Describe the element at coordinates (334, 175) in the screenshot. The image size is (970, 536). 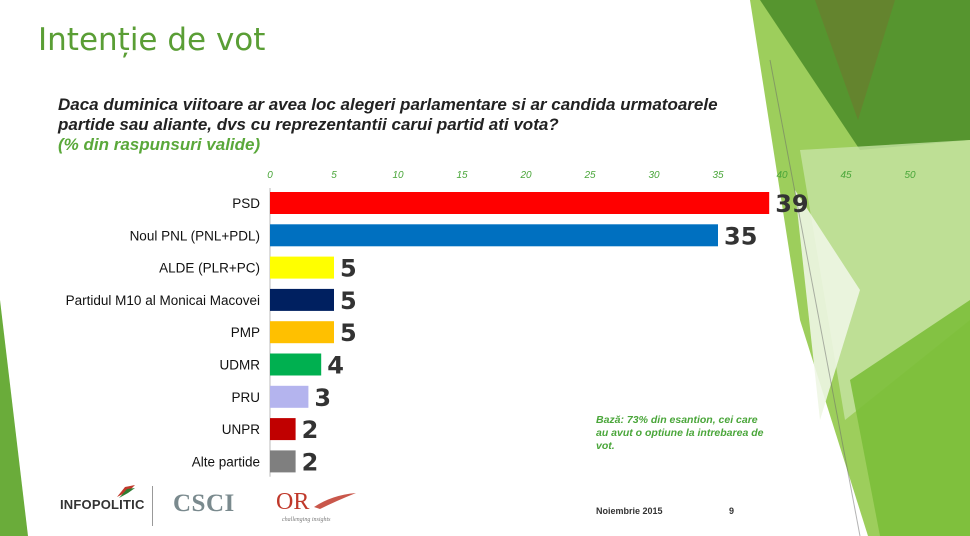
I see `x-tick-label: 5` at that location.